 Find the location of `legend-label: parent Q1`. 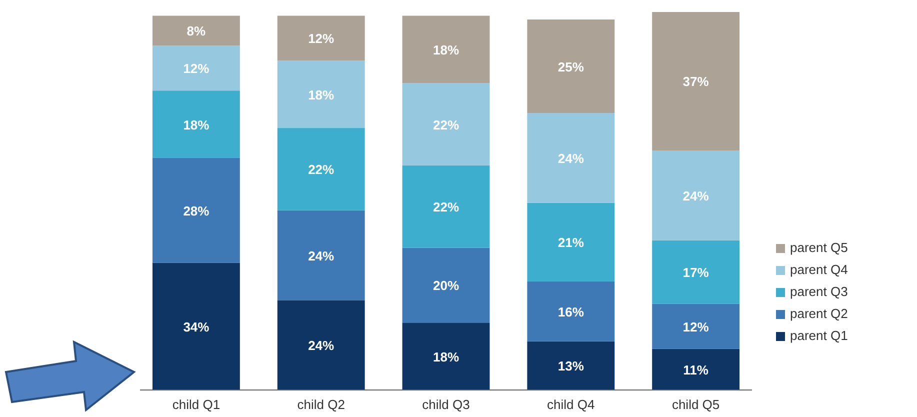

legend-label: parent Q1 is located at coordinates (819, 335).